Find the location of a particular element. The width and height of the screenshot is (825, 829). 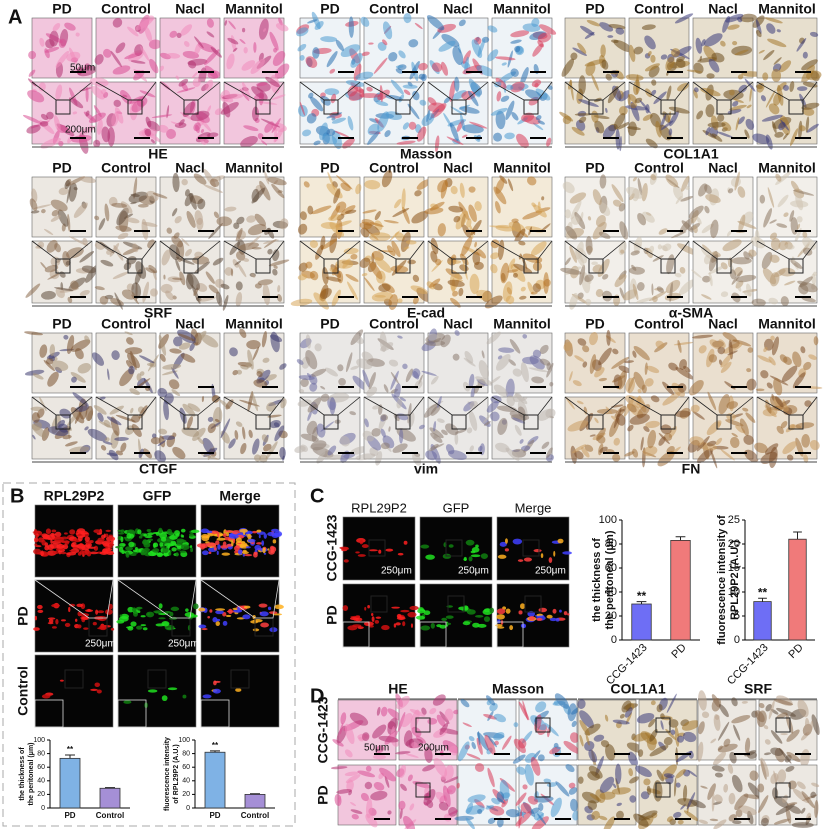

y-tick-label: 0 is located at coordinates (188, 808).